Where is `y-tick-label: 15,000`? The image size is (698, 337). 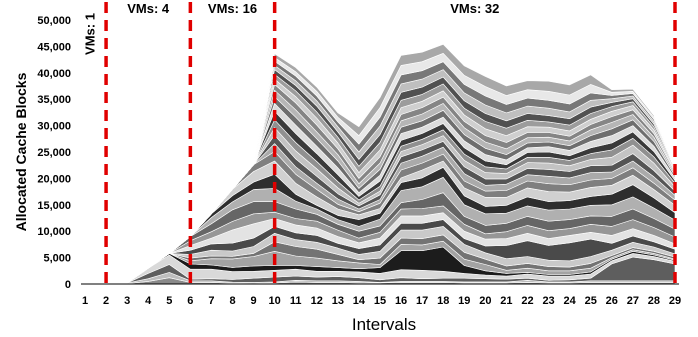
y-tick-label: 15,000 is located at coordinates (54, 206).